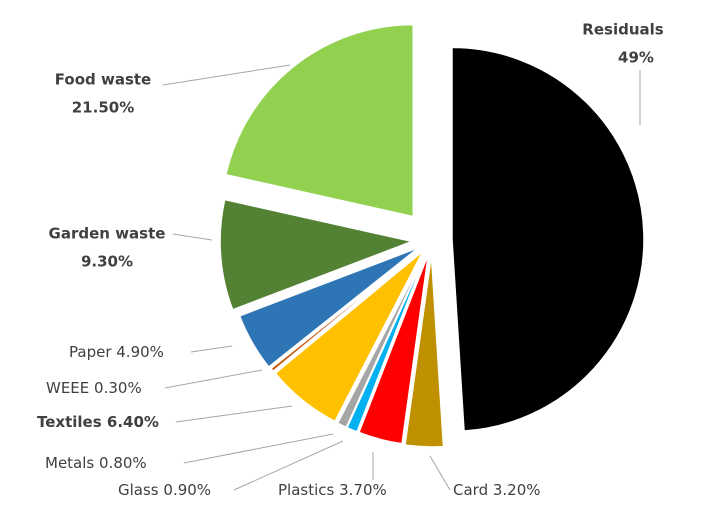 Image resolution: width=703 pixels, height=508 pixels. What do you see at coordinates (123, 463) in the screenshot?
I see `value-label: 0.80%` at bounding box center [123, 463].